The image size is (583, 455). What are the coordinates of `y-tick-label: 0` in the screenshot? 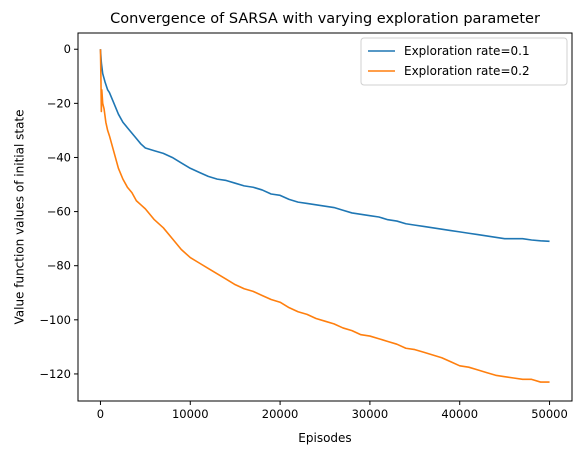 It's located at (67, 49).